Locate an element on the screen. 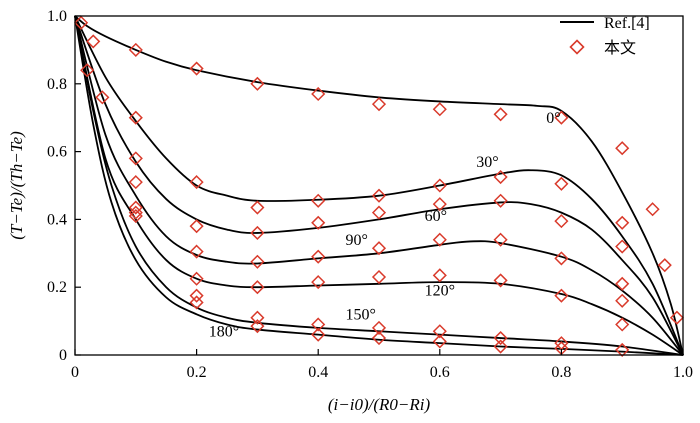 The height and width of the screenshot is (423, 700). legend-diamond-swatch is located at coordinates (577, 47).